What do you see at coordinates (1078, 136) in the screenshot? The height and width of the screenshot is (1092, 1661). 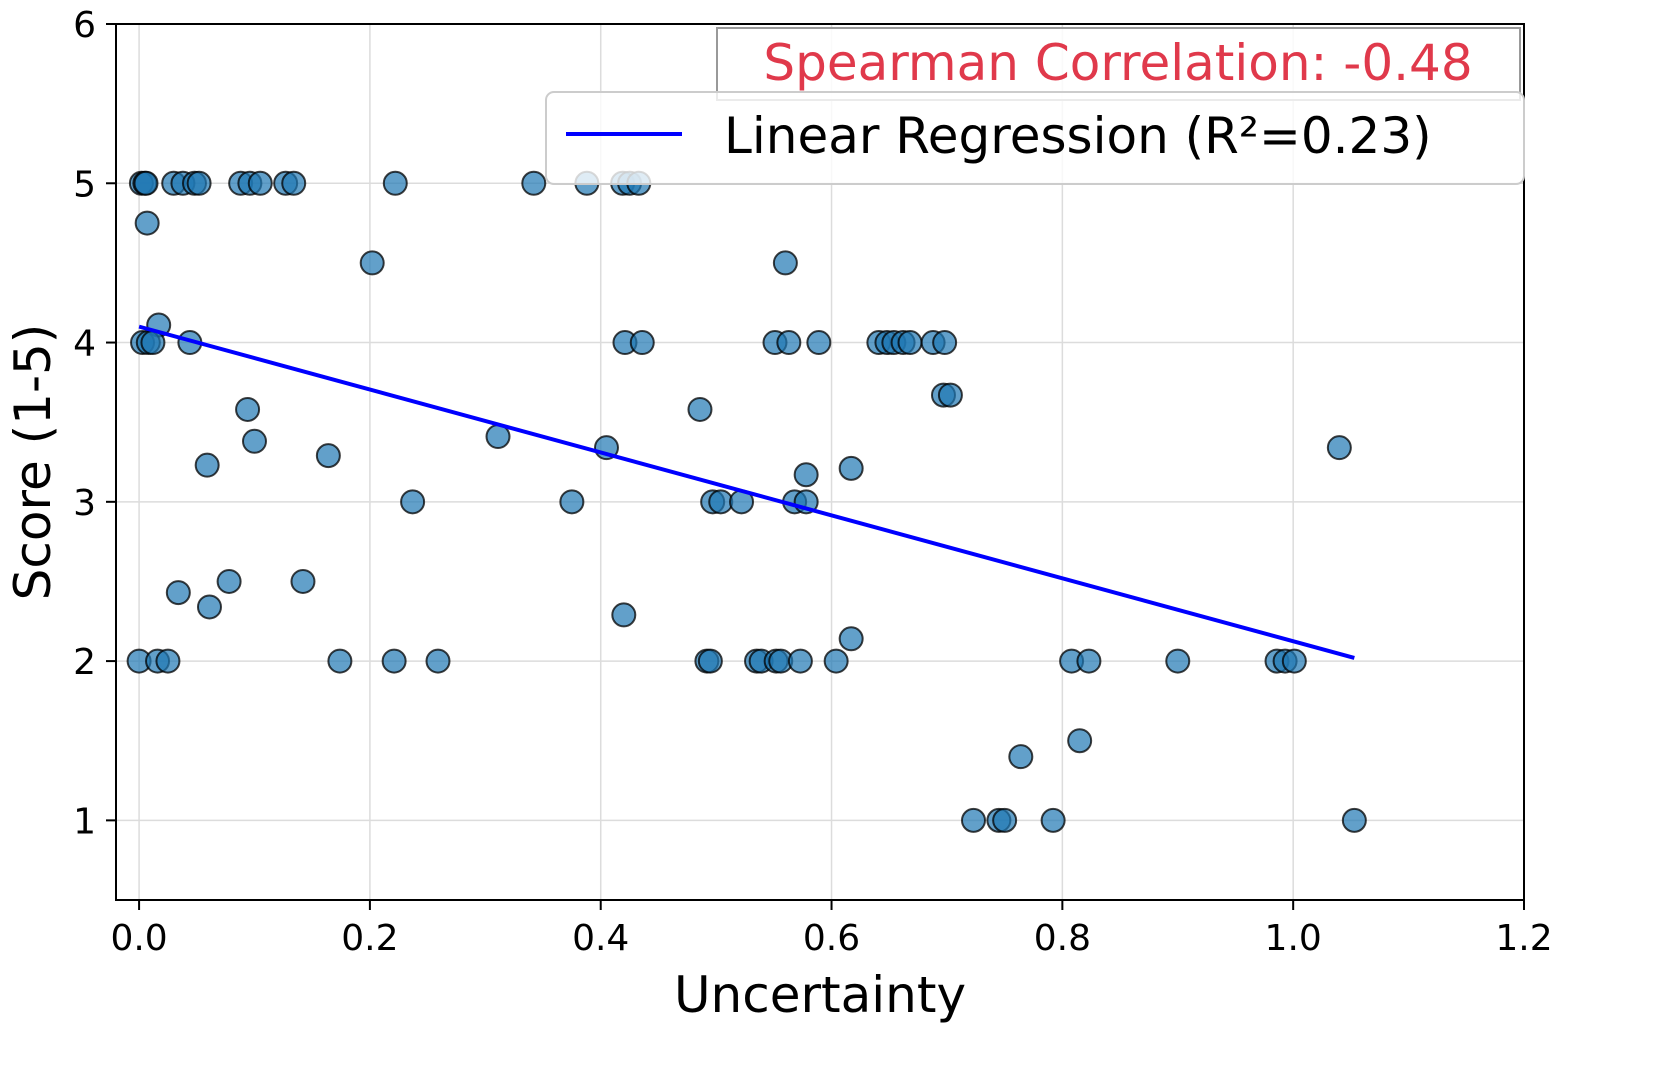 I see `legend-entry-label: Linear Regression (R²=0.23)` at bounding box center [1078, 136].